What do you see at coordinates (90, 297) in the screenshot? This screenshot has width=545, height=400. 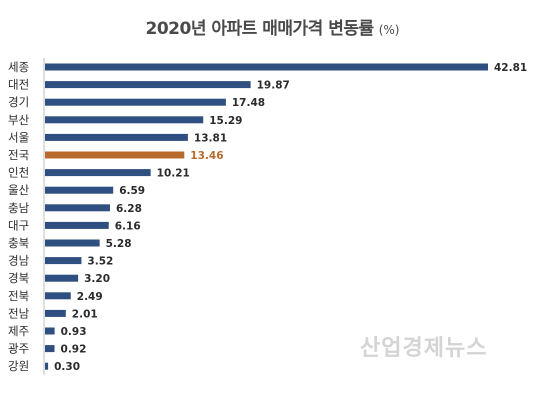 I see `data-label: 2.49` at bounding box center [90, 297].